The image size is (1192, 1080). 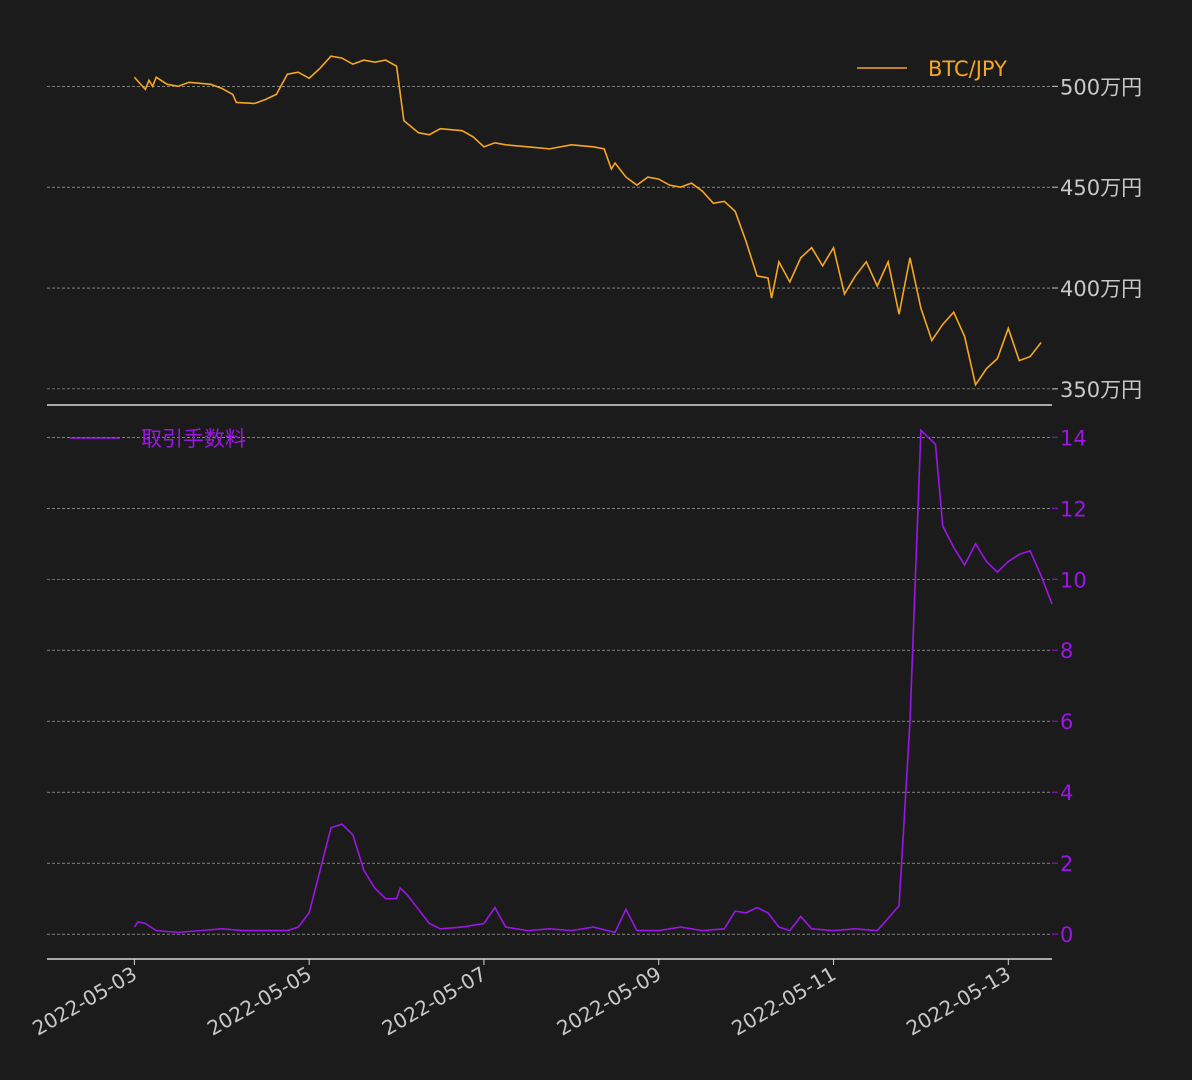 What do you see at coordinates (1066, 935) in the screenshot?
I see `fee-y-tick-label: 0` at bounding box center [1066, 935].